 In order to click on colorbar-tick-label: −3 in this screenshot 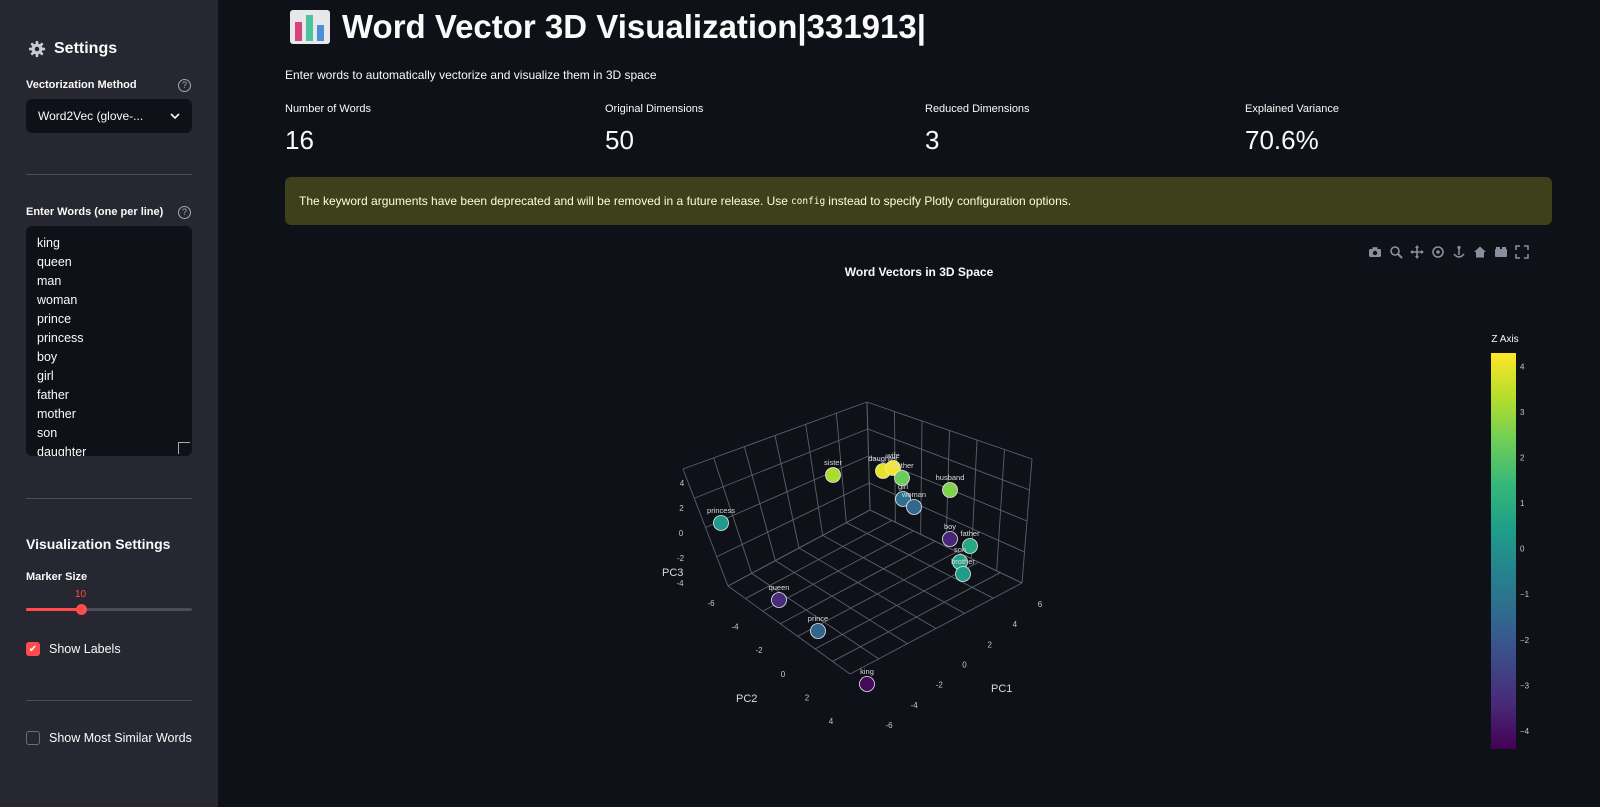, I will do `click(1525, 685)`.